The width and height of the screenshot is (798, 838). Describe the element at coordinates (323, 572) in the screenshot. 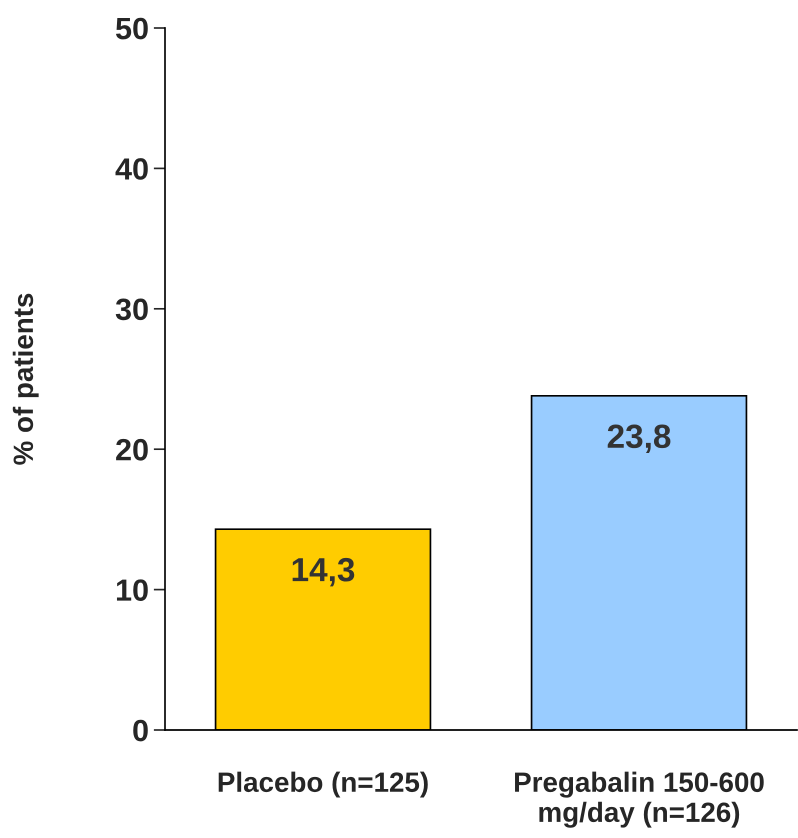

I see `data-label: 14,3` at that location.